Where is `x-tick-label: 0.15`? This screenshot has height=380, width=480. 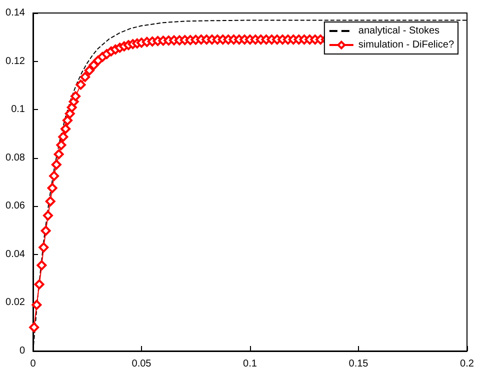
x-tick-label: 0.15 is located at coordinates (358, 364).